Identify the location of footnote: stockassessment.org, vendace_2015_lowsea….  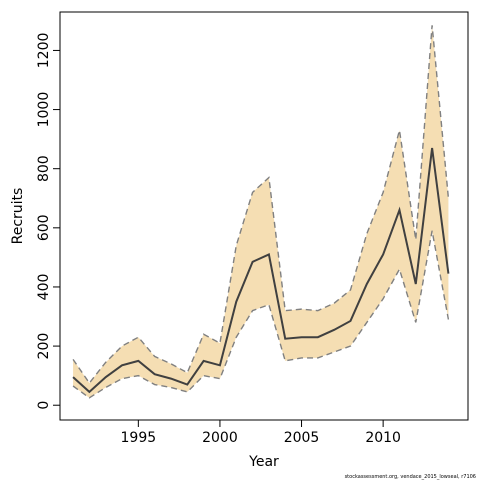
(410, 477).